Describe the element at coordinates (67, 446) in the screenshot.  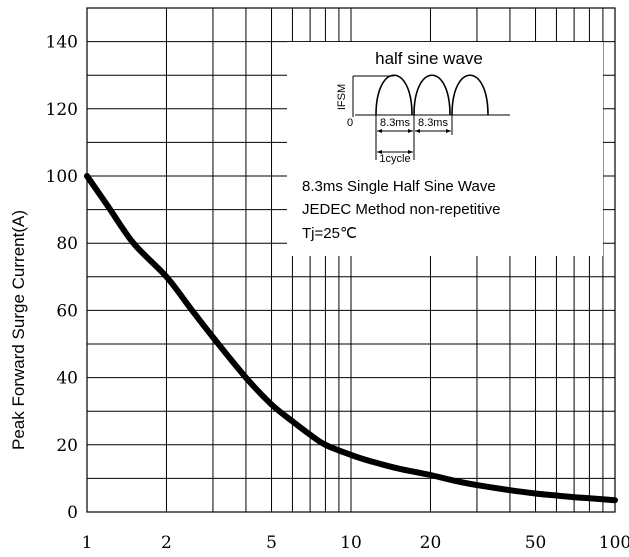
I see `y-tick-label: 20` at that location.